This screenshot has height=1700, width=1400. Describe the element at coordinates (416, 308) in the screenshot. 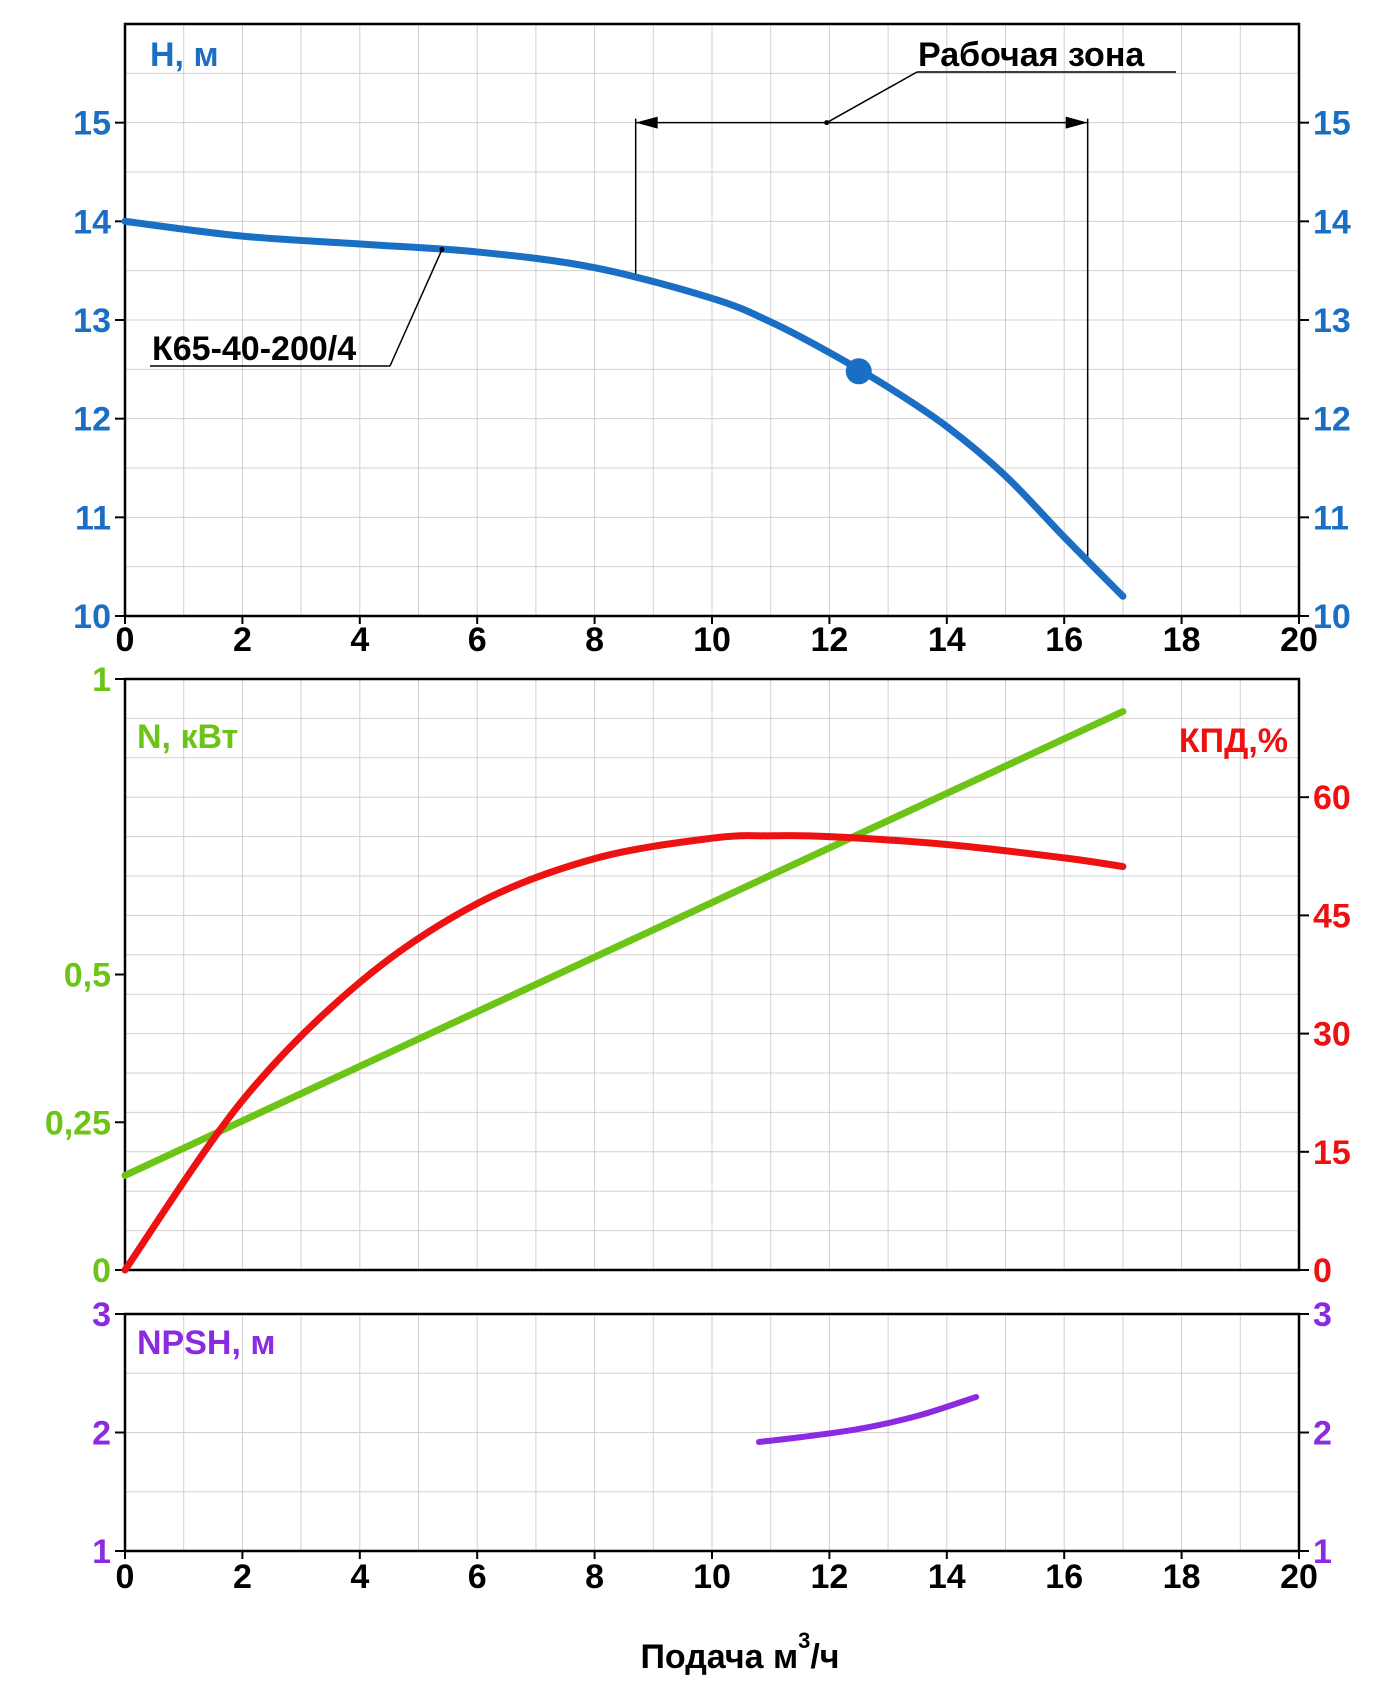

I see `model-leader` at that location.